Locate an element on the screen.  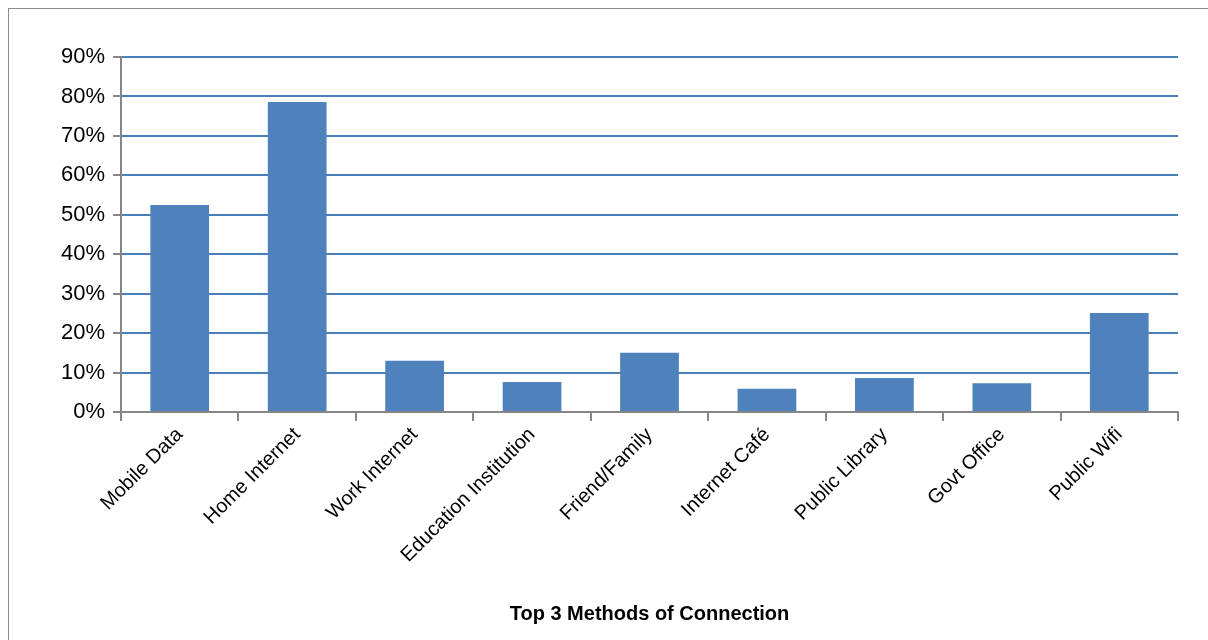
y-tick-label: 80% is located at coordinates (82, 95).